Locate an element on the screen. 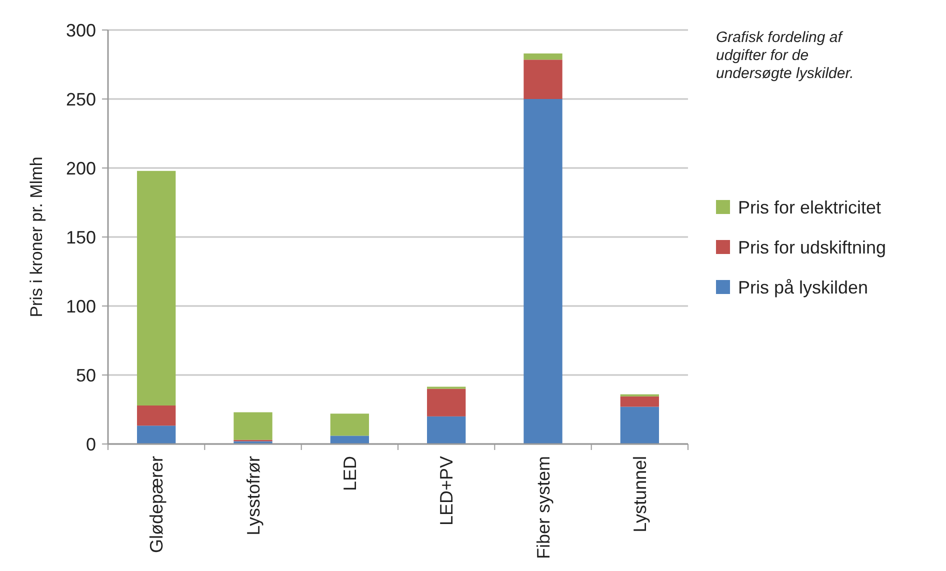  x-tick-label: Glødepærer is located at coordinates (156, 505).